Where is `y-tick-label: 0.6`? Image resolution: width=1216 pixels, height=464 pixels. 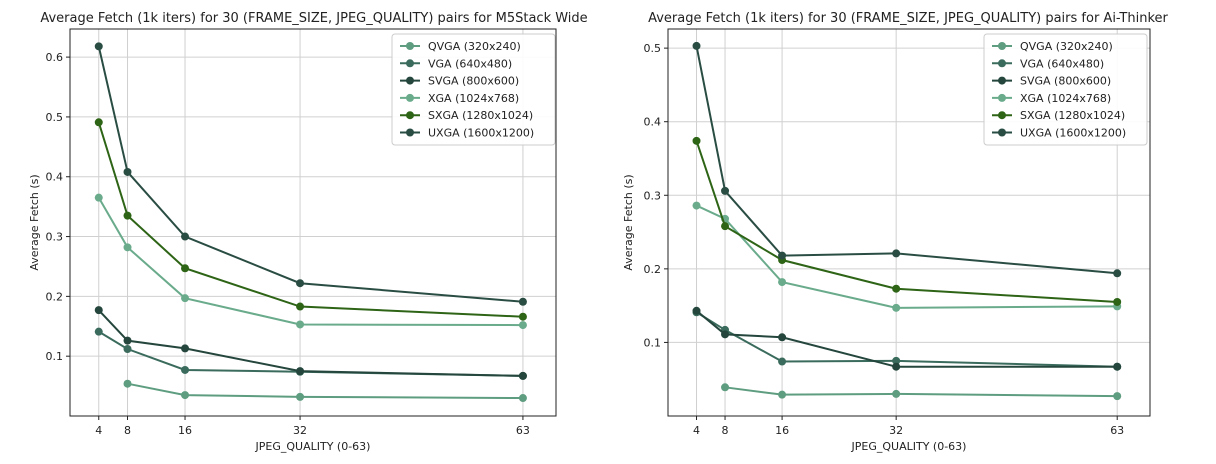 y-tick-label: 0.6 is located at coordinates (55, 57).